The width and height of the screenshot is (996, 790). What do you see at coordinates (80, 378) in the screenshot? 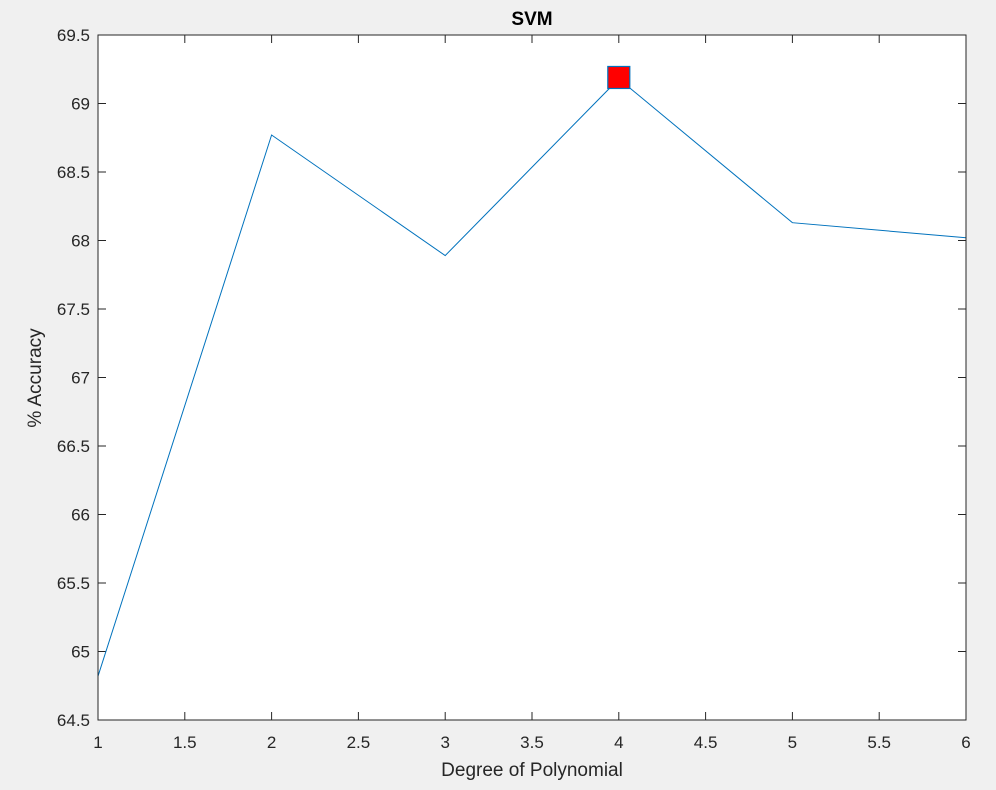
I see `y-tick-label: 67` at bounding box center [80, 378].